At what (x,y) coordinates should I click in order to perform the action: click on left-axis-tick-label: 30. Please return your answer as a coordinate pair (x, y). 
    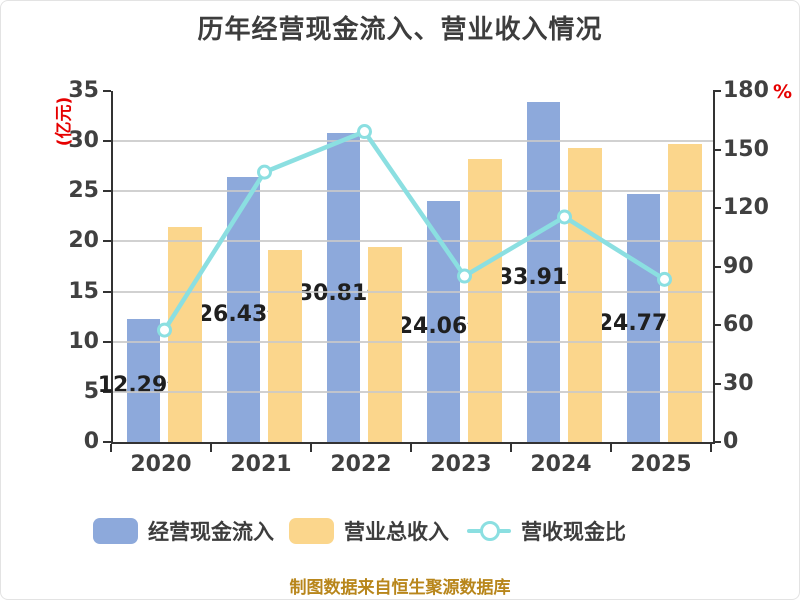
    Looking at the image, I should click on (83, 141).